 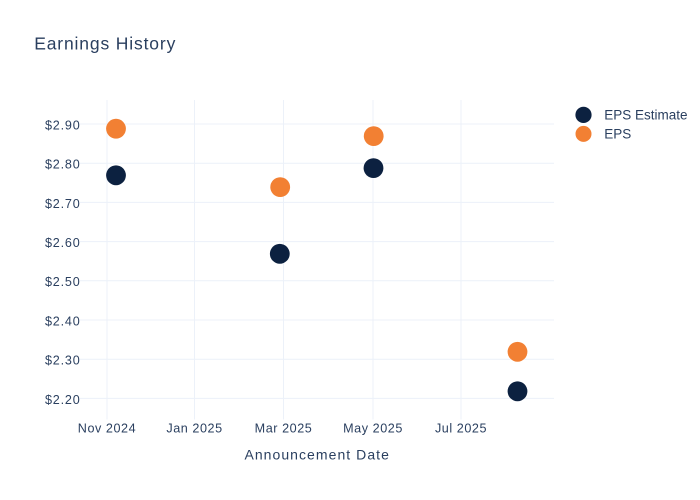 I want to click on svg-text: EPS Estimate, so click(x=645, y=115).